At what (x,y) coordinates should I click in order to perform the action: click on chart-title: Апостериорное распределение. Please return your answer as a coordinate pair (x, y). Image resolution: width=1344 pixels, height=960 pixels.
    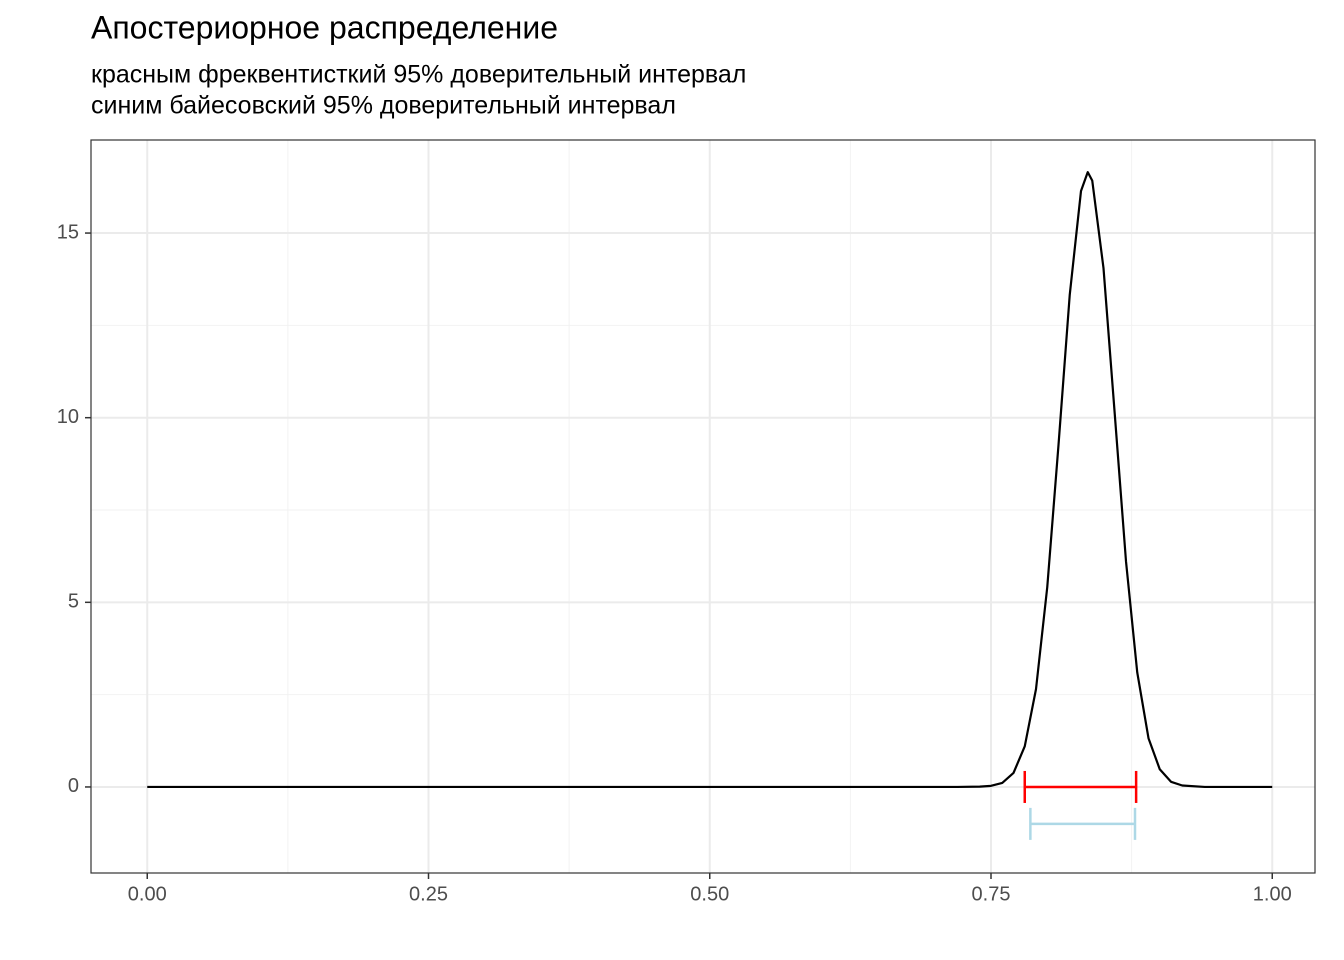
    Looking at the image, I should click on (324, 27).